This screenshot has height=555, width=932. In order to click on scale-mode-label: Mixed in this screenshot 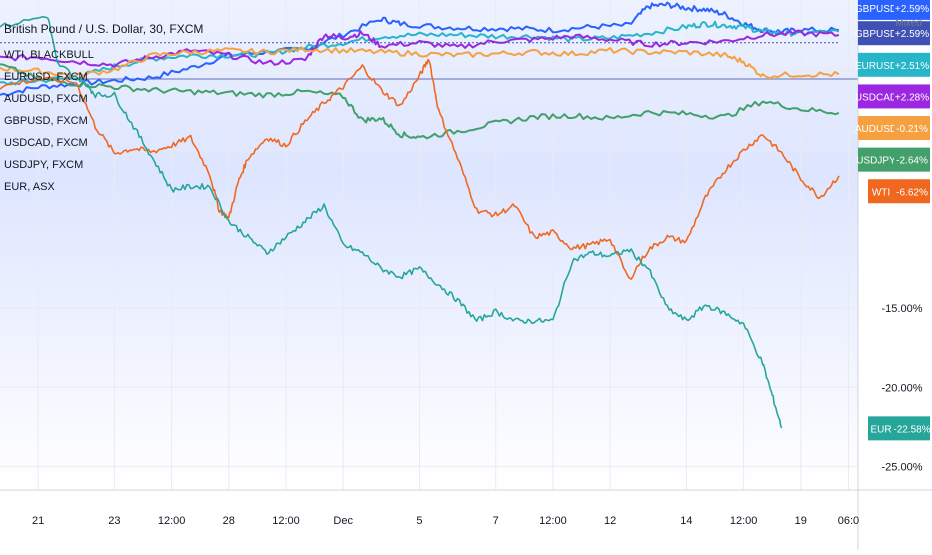, I will do `click(908, 23)`.